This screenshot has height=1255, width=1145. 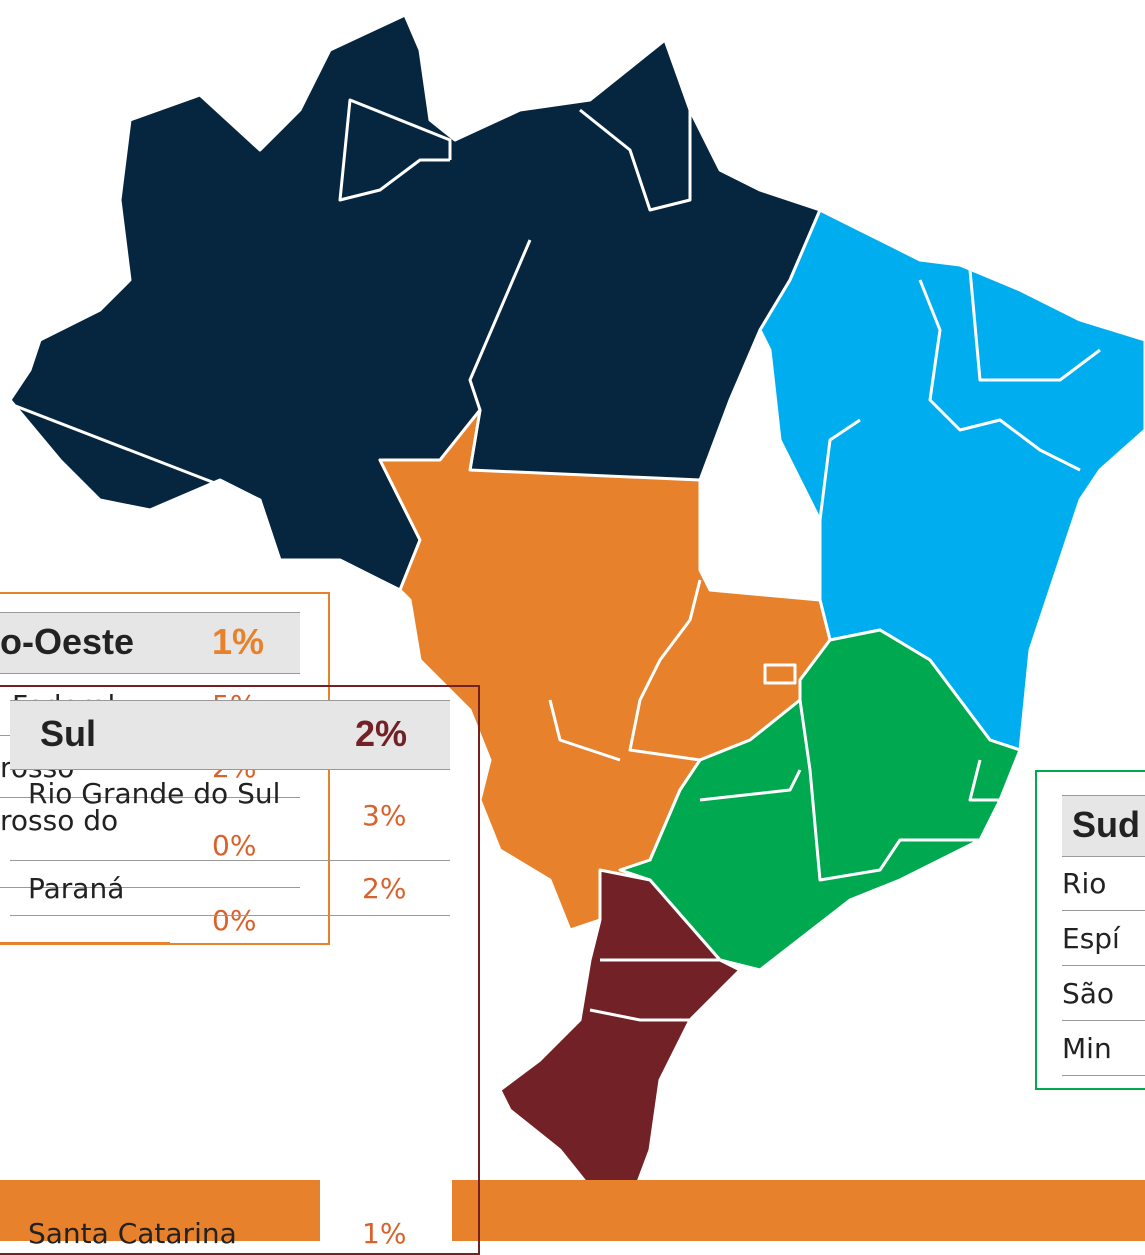 What do you see at coordinates (384, 1233) in the screenshot?
I see `row-pct: 1%` at bounding box center [384, 1233].